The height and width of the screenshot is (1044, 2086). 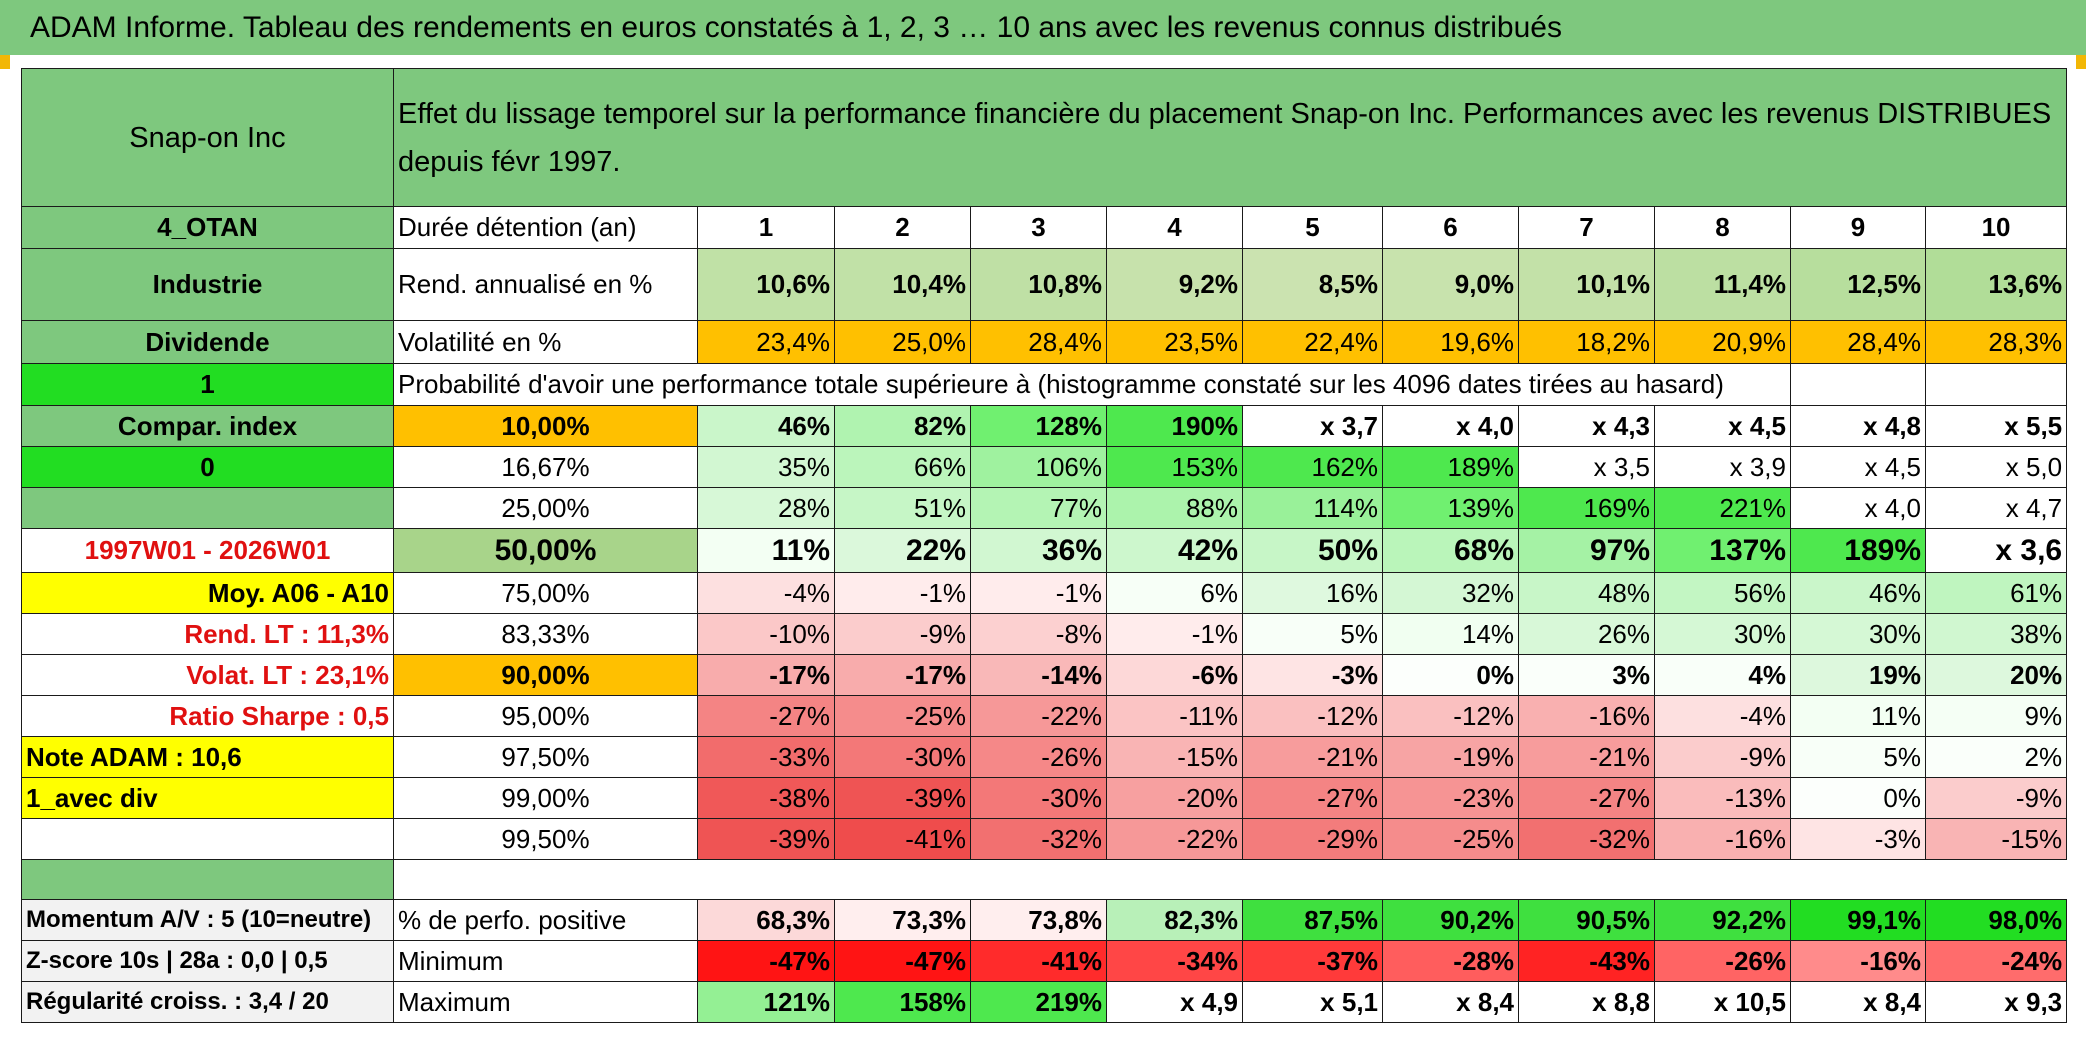 I want to click on quantile-value: -3%, so click(x=1312, y=675).